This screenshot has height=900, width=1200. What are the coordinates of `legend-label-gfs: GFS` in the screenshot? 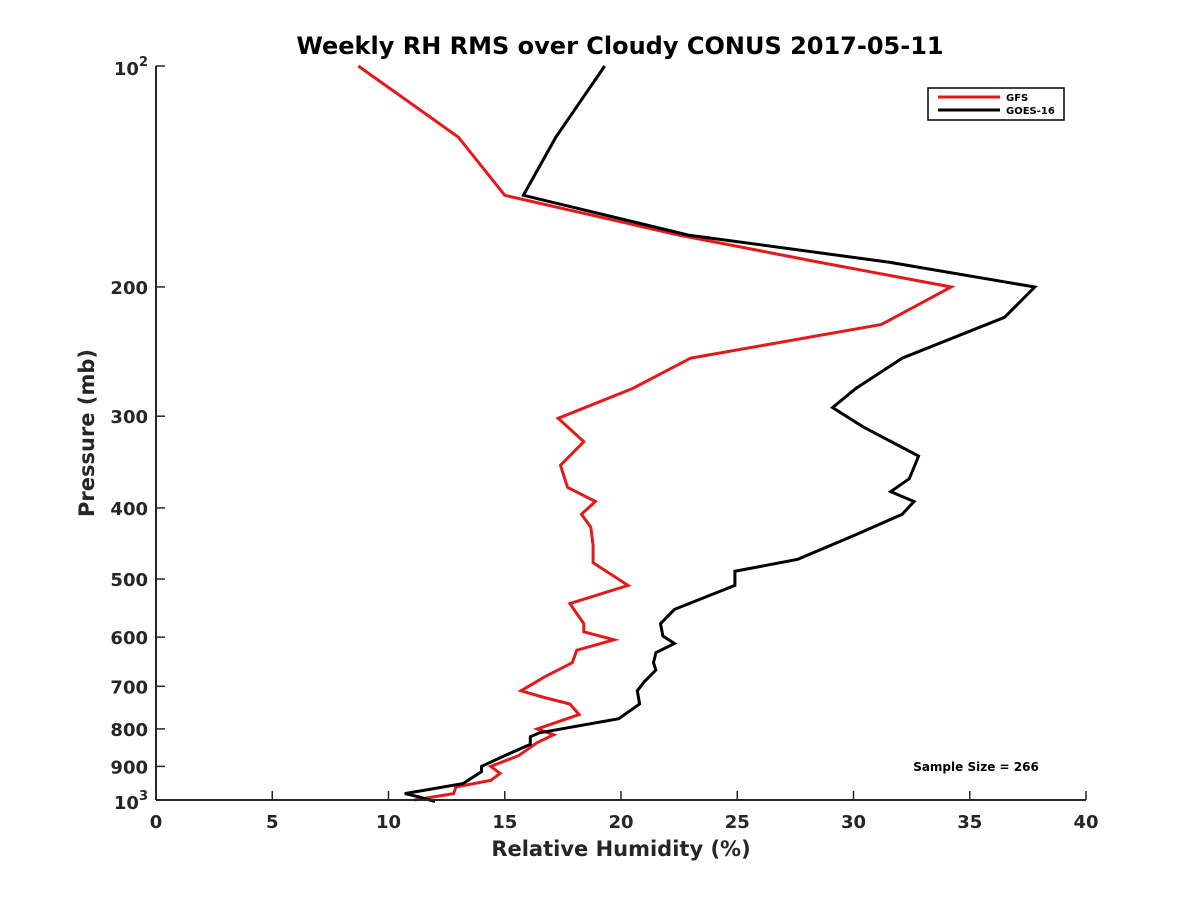 It's located at (1017, 98).